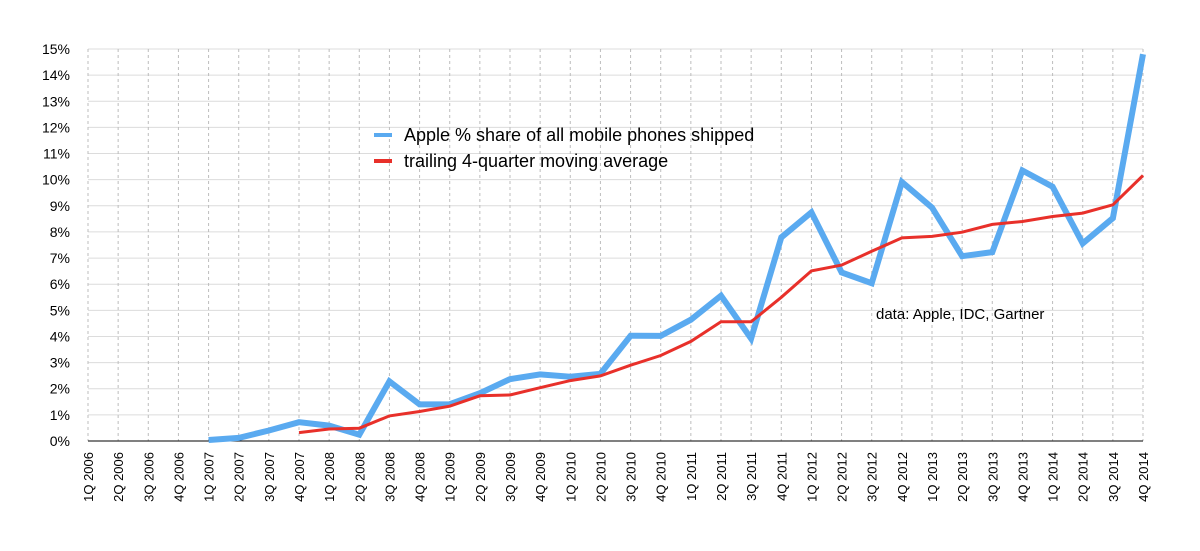  I want to click on x-tick-label: 3Q 2010, so click(631, 477).